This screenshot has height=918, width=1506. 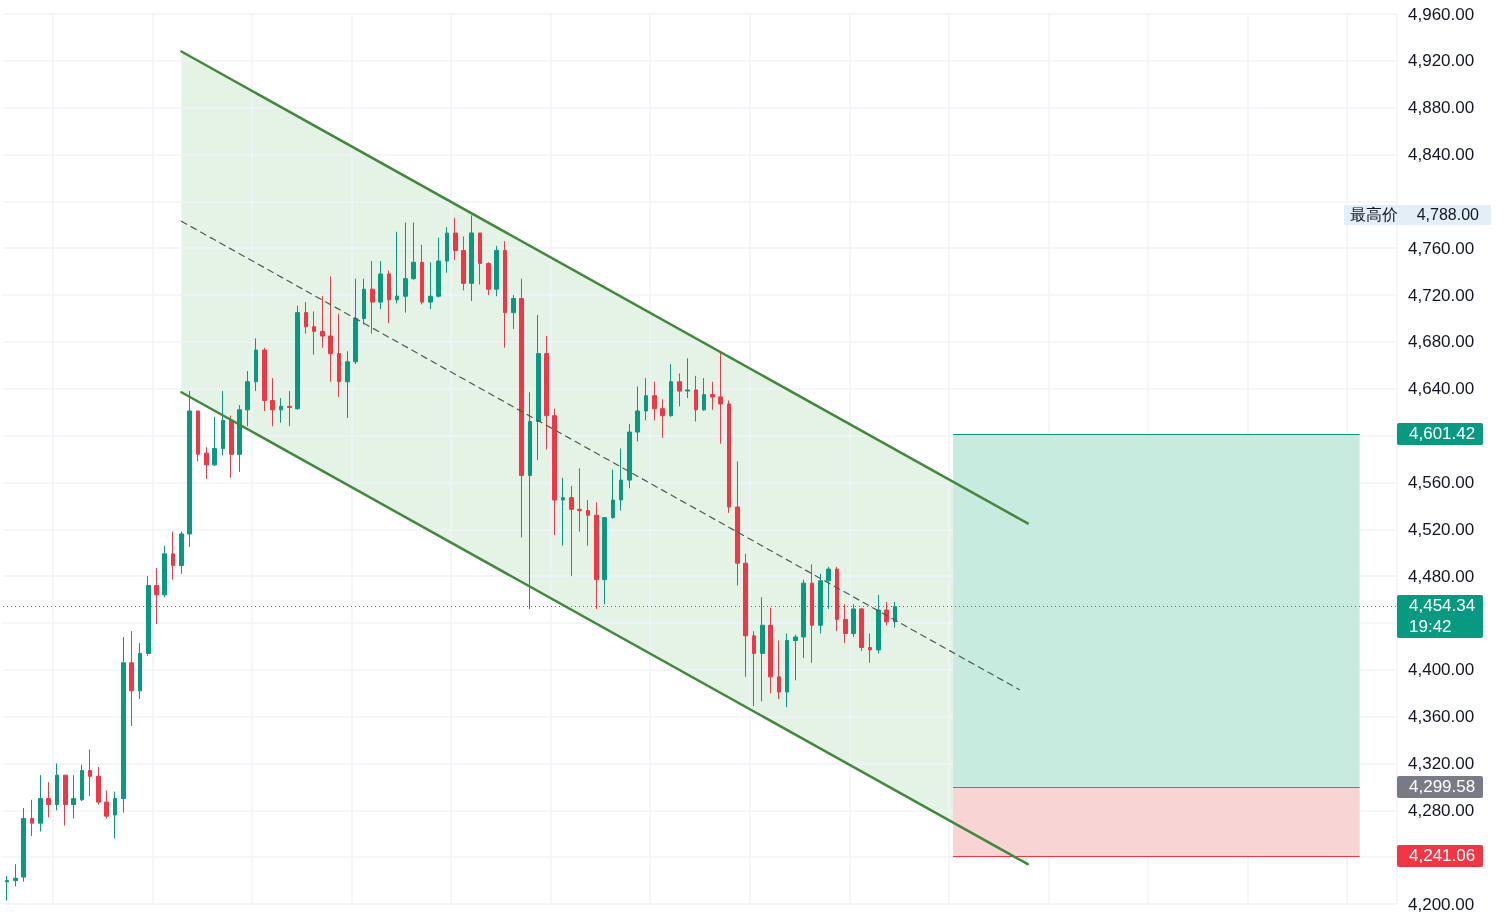 What do you see at coordinates (1441, 108) in the screenshot?
I see `y-tick-label: 4,880.00` at bounding box center [1441, 108].